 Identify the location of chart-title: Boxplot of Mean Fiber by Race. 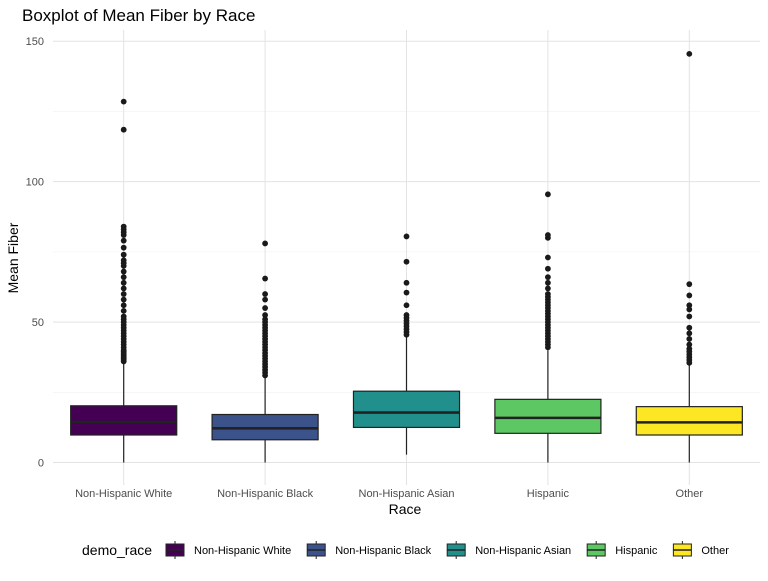
(138, 15).